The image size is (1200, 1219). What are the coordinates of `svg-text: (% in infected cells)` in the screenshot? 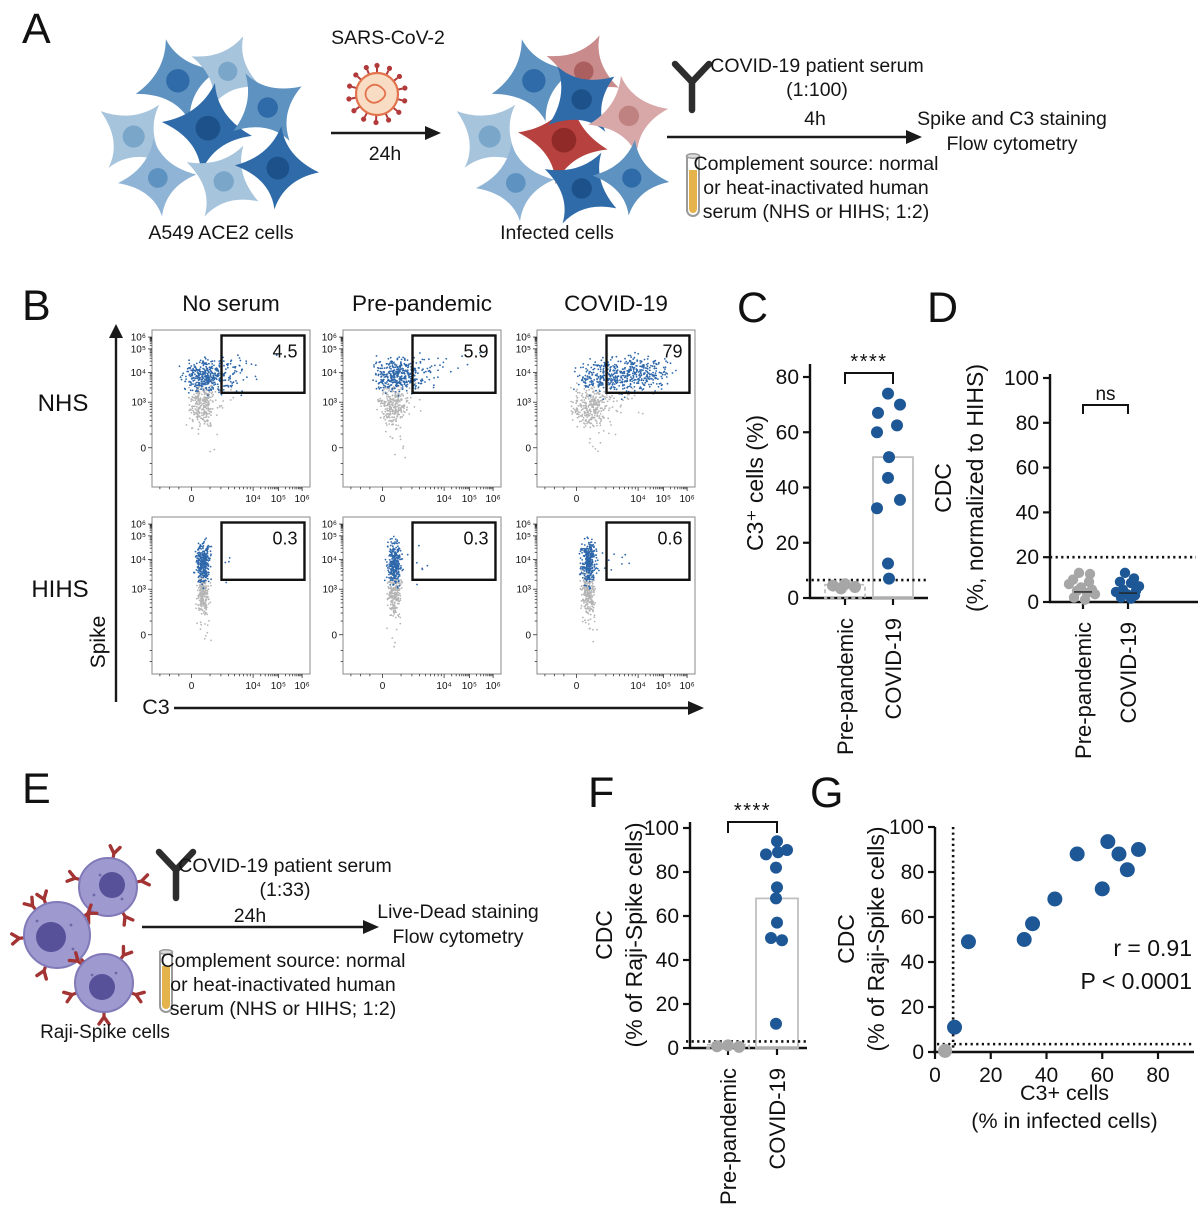 It's located at (1064, 1121).